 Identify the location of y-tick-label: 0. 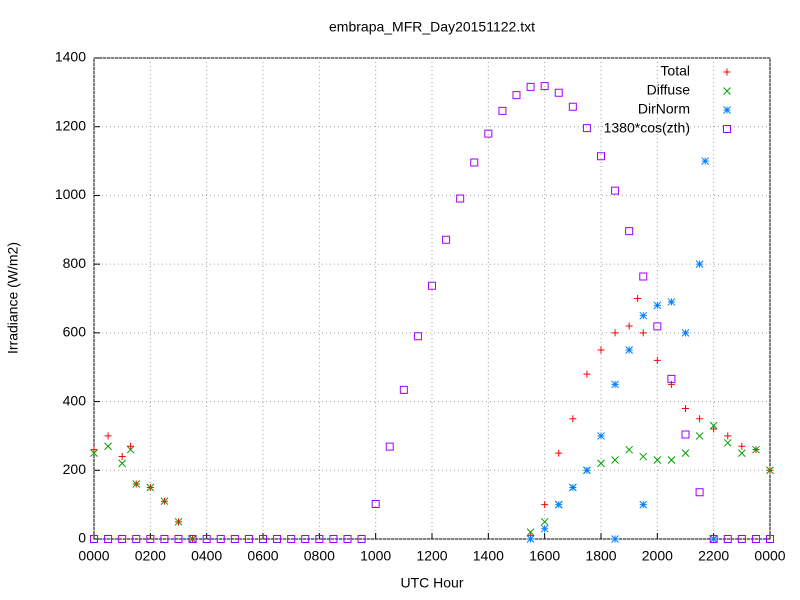
(82, 538).